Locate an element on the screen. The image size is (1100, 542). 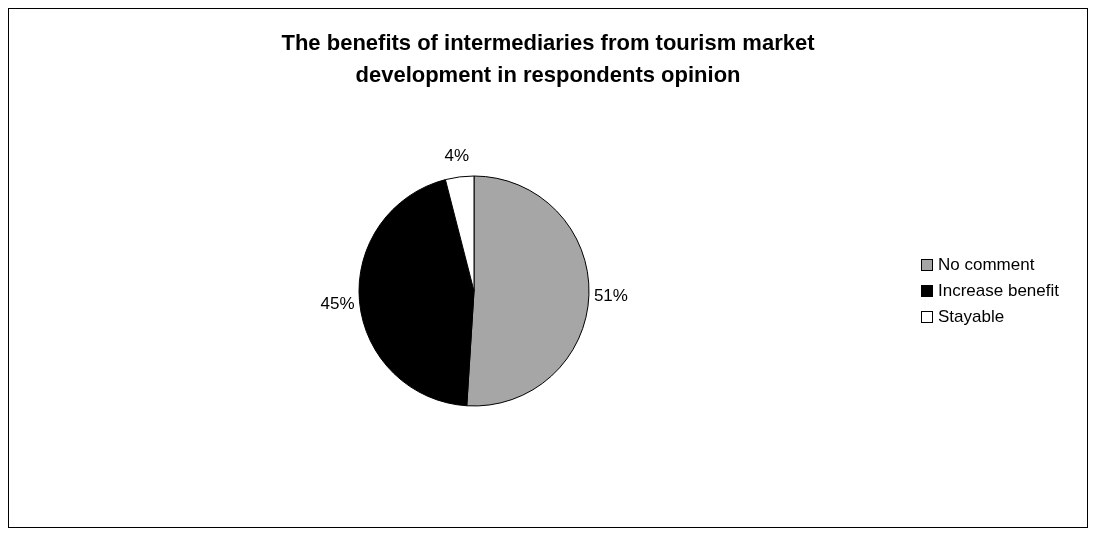
data-label: 45% is located at coordinates (337, 304).